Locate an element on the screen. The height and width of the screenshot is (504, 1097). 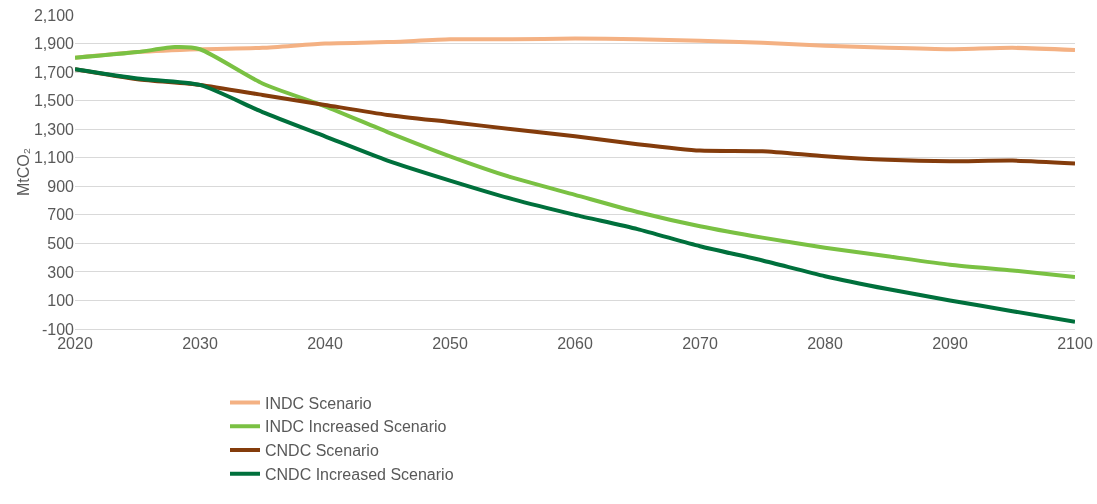
y-tick-label: 1,700 is located at coordinates (54, 72).